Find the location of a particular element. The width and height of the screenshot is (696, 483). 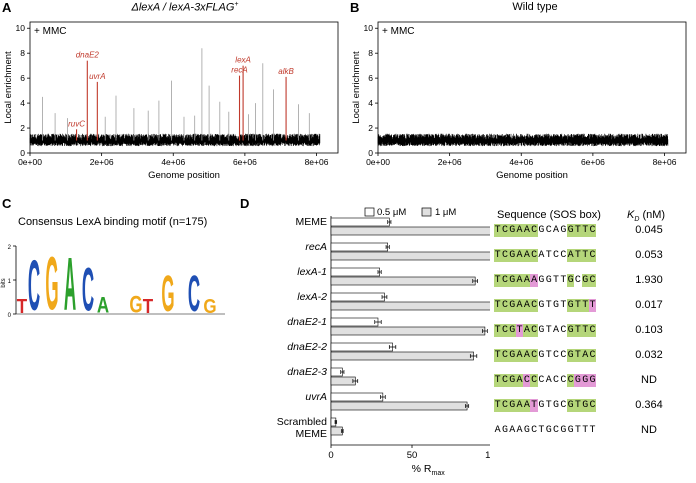

sos-sequence: TCGAAAGGTTGCGC is located at coordinates (545, 280).